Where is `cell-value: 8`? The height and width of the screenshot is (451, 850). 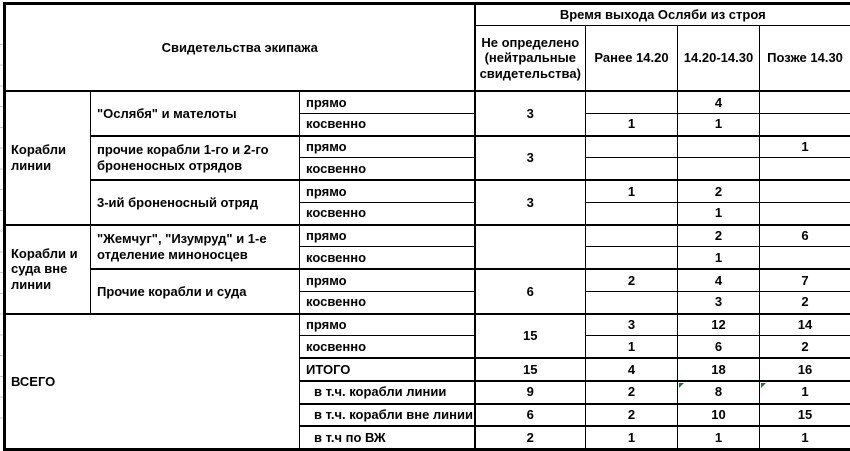 cell-value: 8 is located at coordinates (719, 392).